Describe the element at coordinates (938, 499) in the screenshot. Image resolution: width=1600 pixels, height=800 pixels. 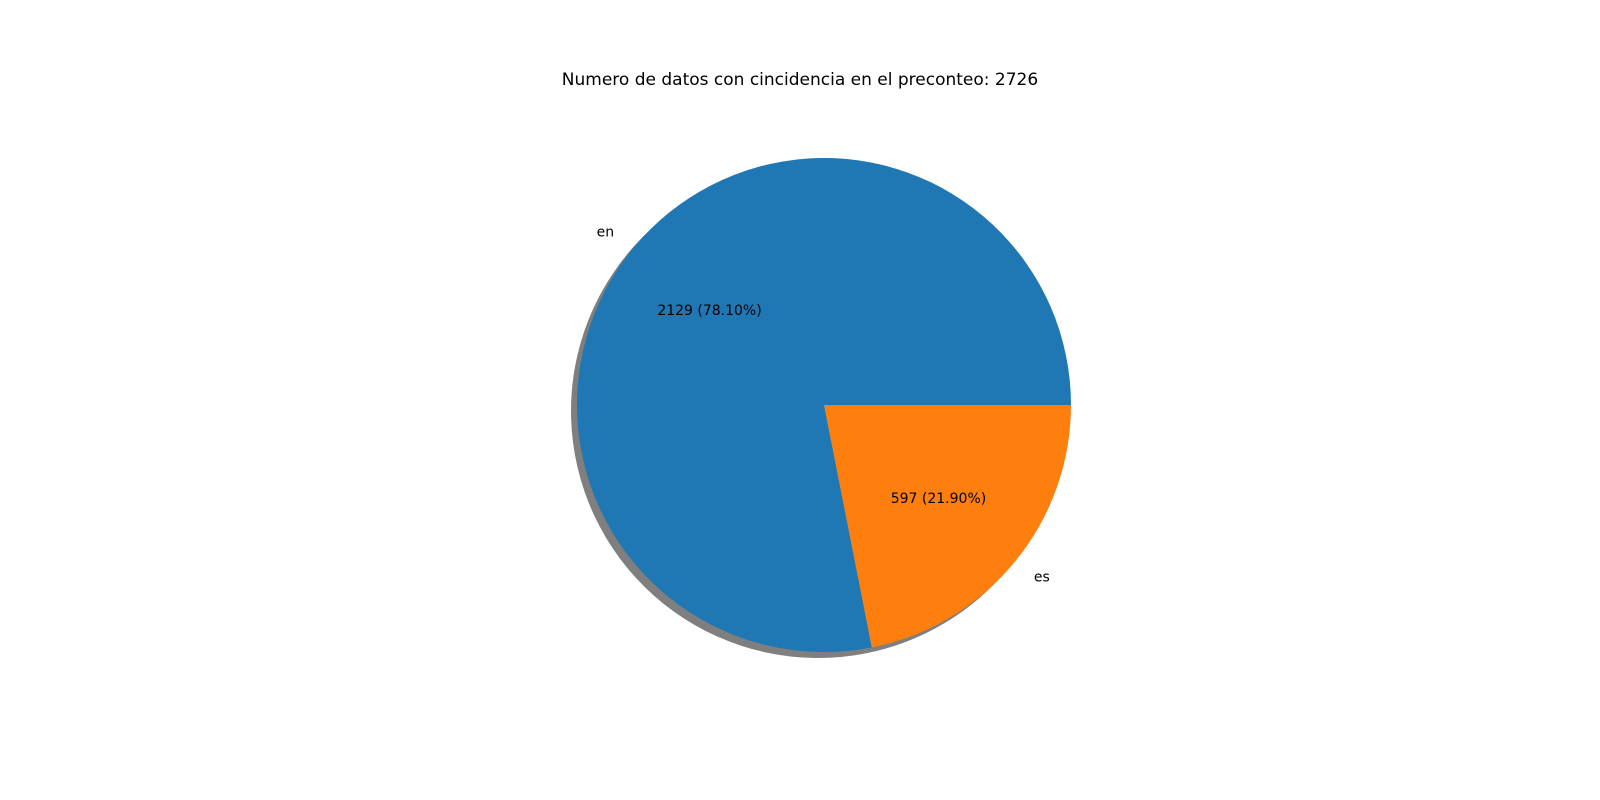
I see `pie-value-label-es: 597 (21.90%)` at that location.